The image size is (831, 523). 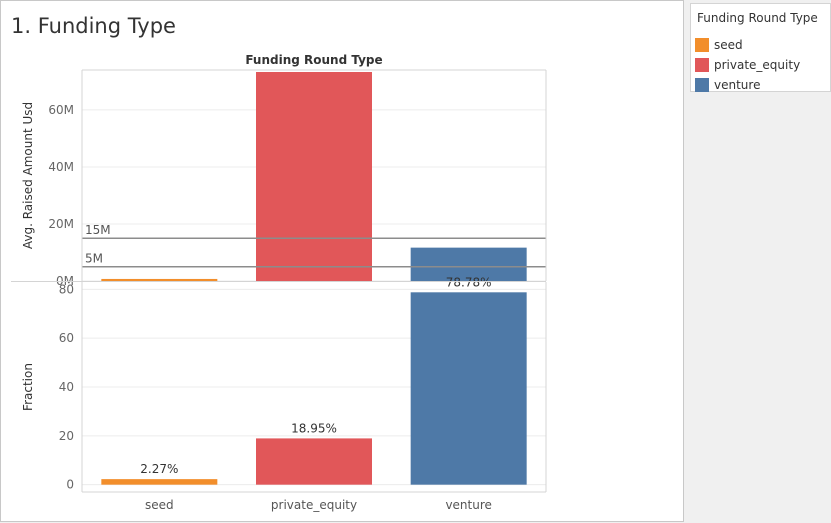 What do you see at coordinates (66, 289) in the screenshot?
I see `panel-2-y-tick-label: 80` at bounding box center [66, 289].